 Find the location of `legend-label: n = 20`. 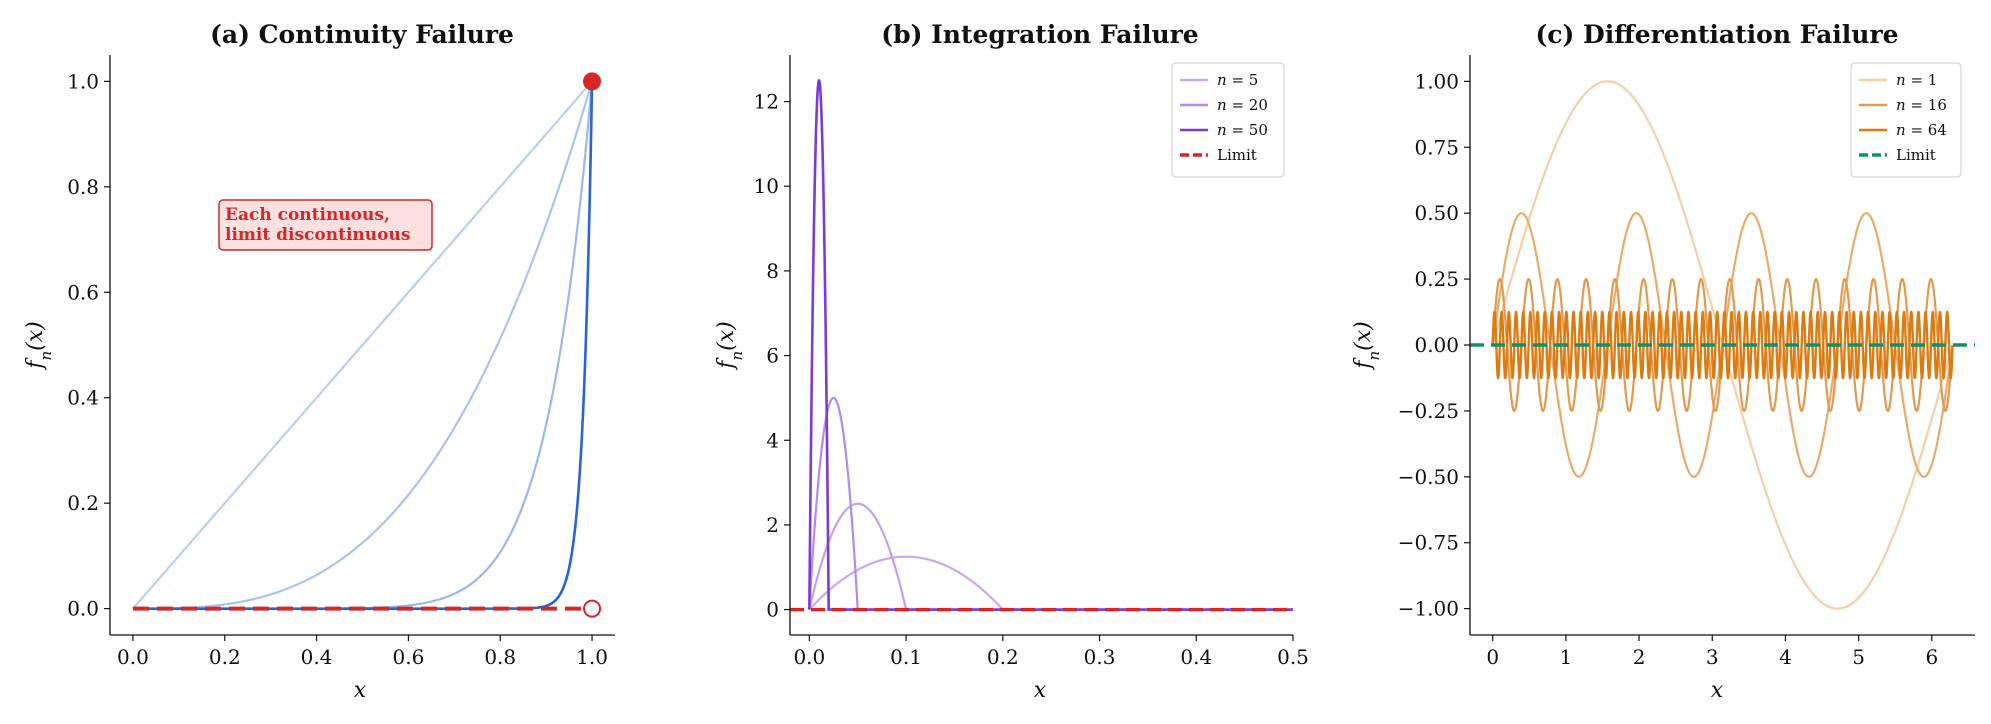

legend-label: n = 20 is located at coordinates (1242, 105).